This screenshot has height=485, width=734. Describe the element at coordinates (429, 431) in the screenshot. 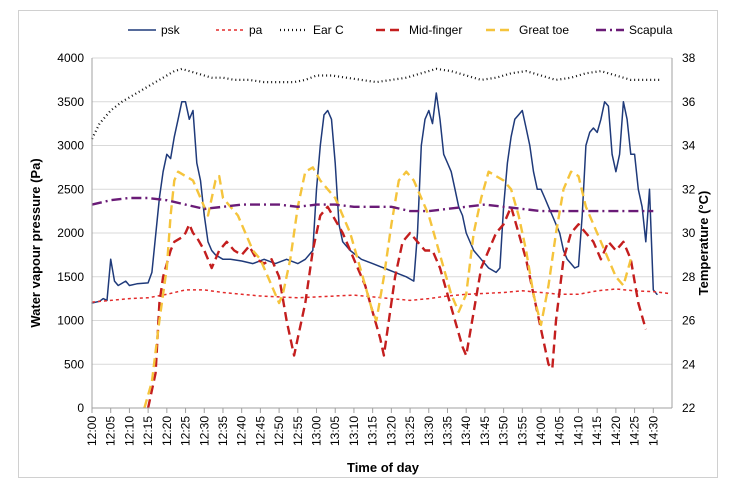

I see `x-tick-label: 13:30` at that location.